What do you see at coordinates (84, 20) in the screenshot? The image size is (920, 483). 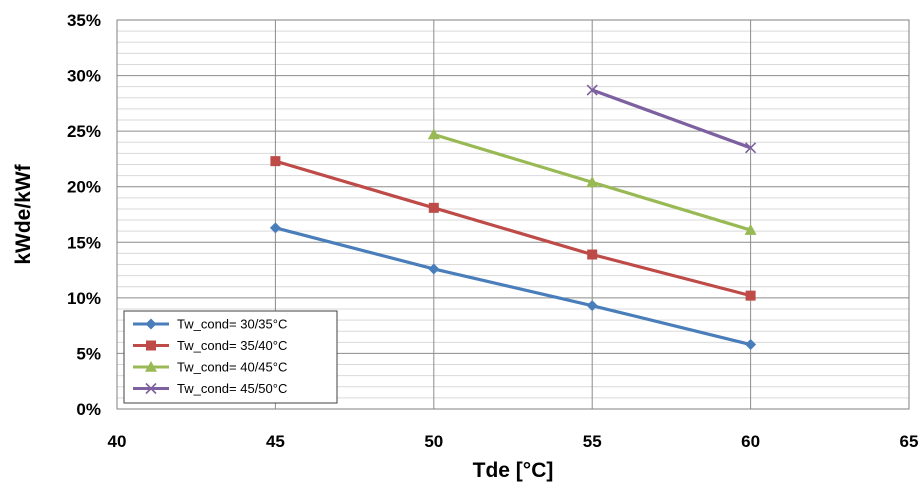 I see `y-tick-label: 35%` at bounding box center [84, 20].